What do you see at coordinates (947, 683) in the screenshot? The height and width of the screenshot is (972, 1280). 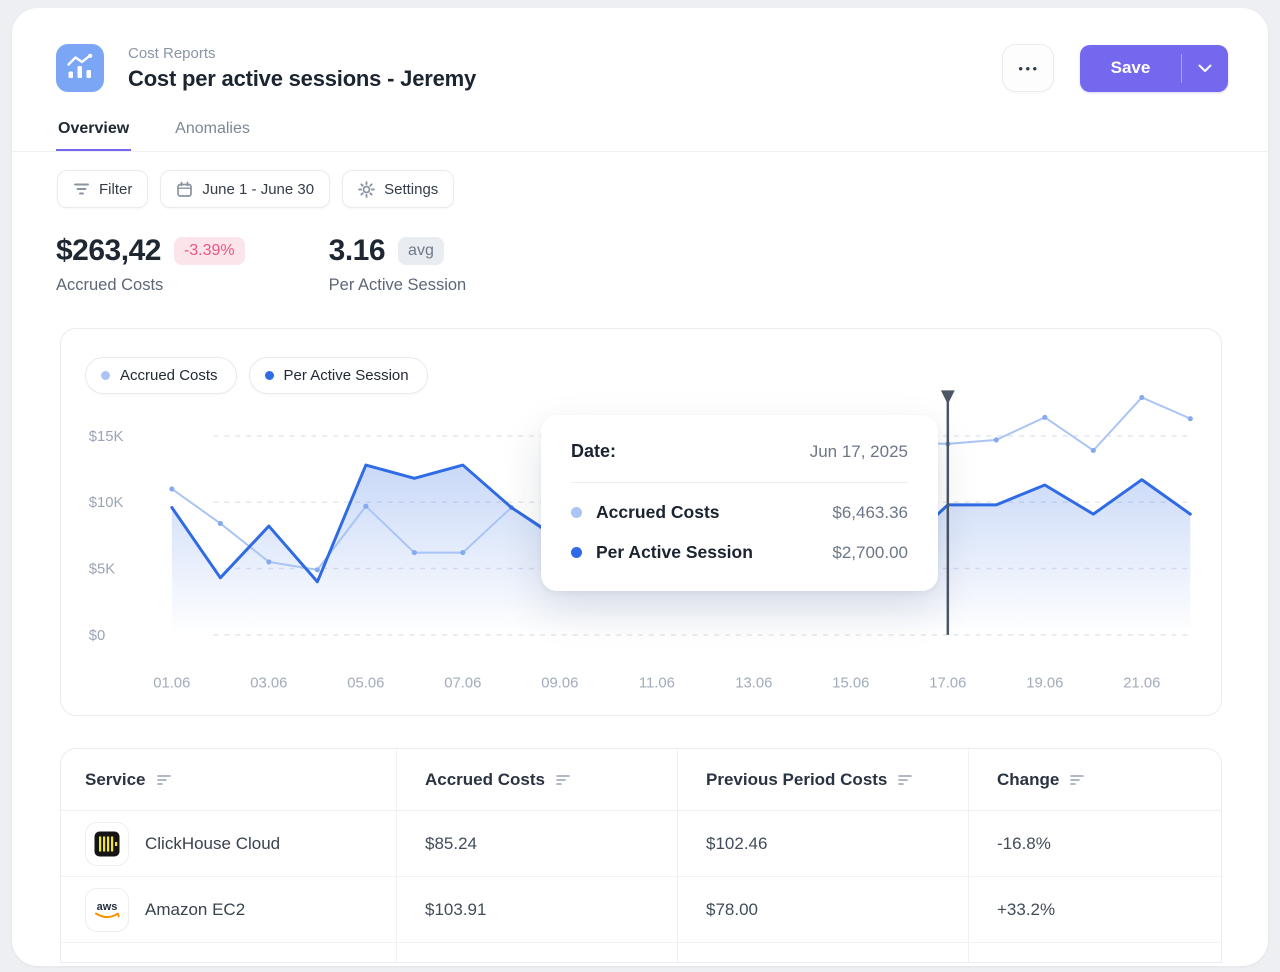 I see `svg-text: 17.06` at bounding box center [947, 683].